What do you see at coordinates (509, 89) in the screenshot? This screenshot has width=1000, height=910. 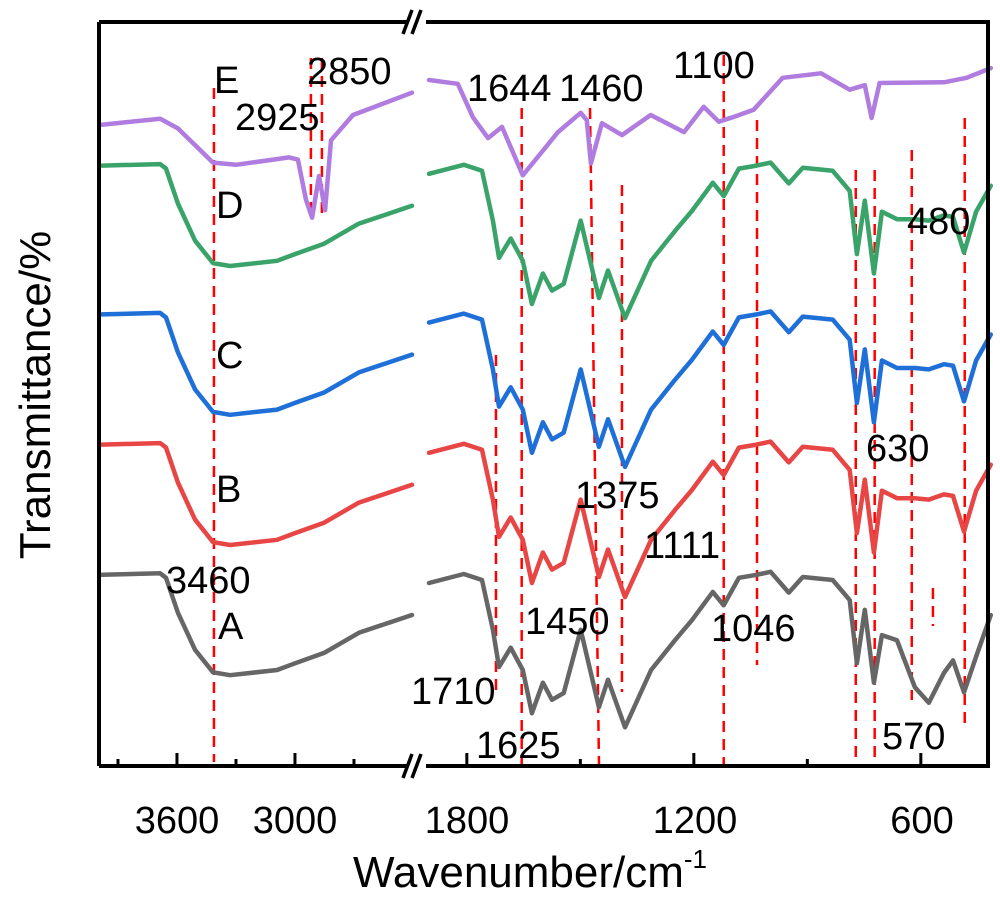 I see `annotation-1644: 1644` at bounding box center [509, 89].